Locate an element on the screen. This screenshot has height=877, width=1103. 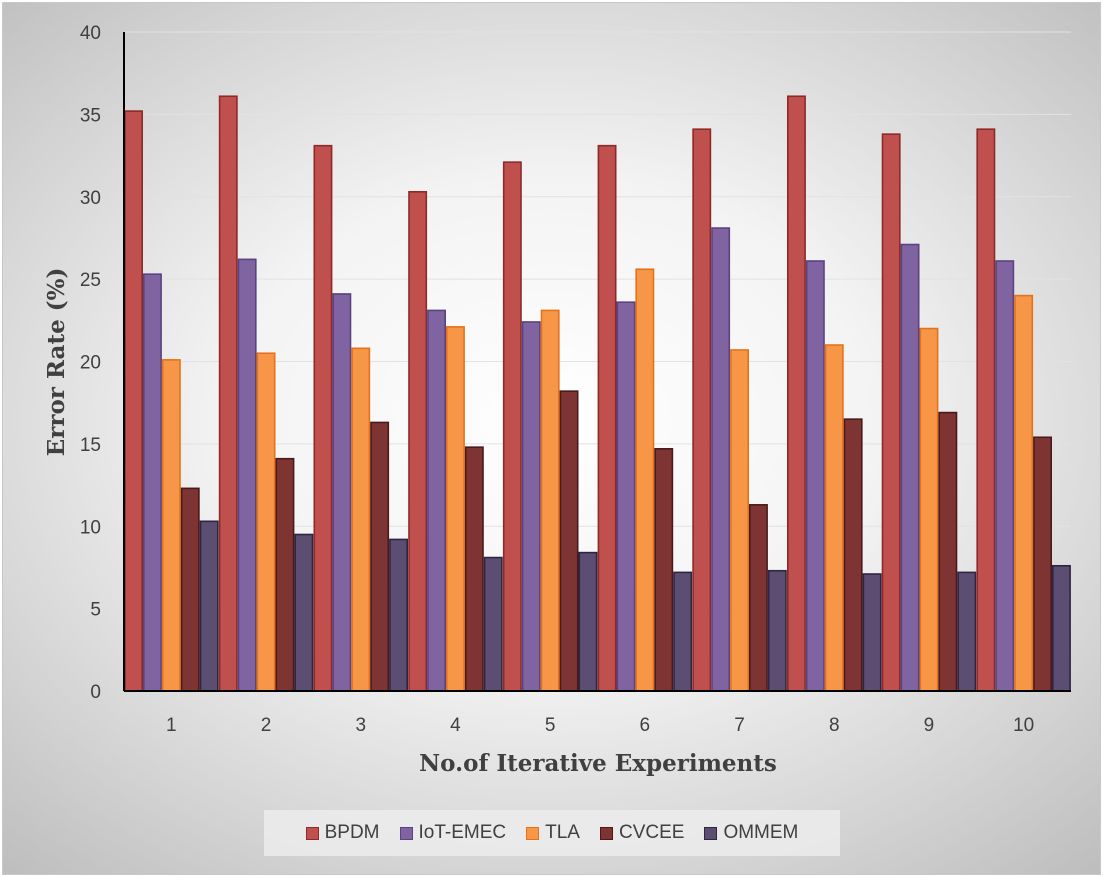
y-tick-label: 0 is located at coordinates (95, 692).